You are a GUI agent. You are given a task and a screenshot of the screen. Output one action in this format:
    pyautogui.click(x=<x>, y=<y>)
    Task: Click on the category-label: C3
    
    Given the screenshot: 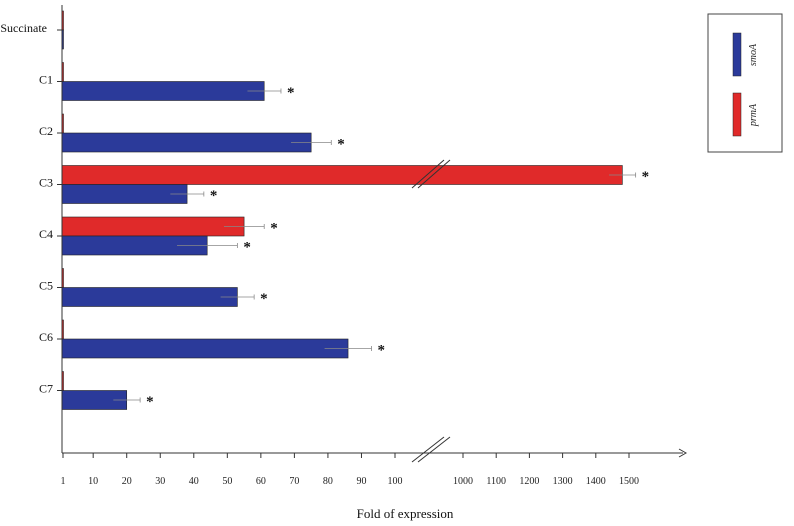 What is the action you would take?
    pyautogui.click(x=46, y=183)
    